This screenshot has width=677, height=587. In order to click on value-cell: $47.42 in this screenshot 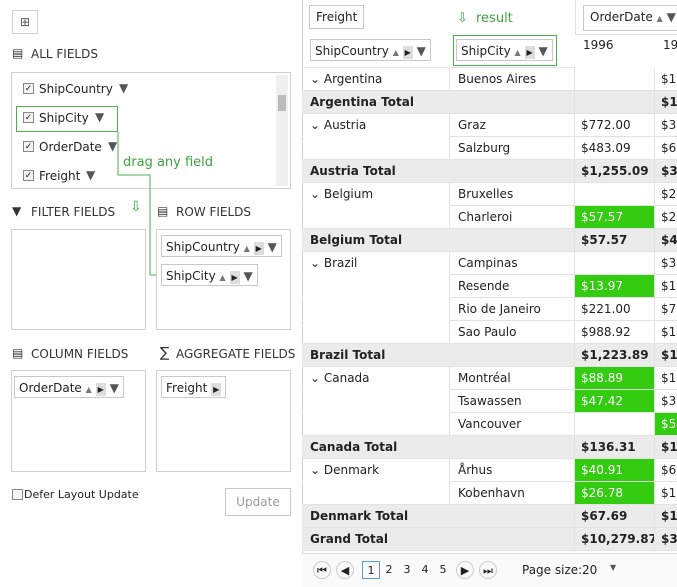, I will do `click(615, 401)`.